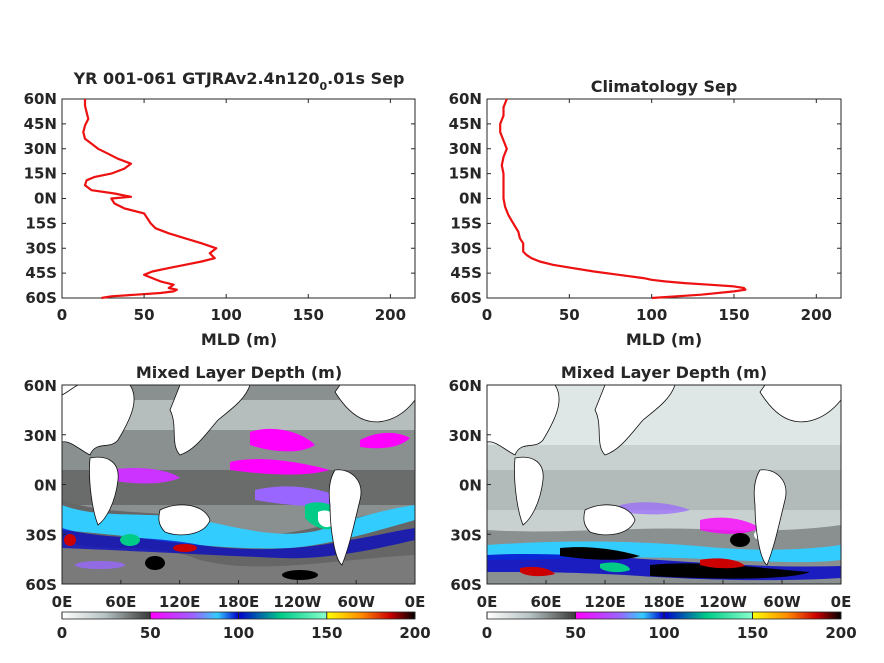  Describe the element at coordinates (623, 199) in the screenshot. I see `panel-2-mld-line` at that location.